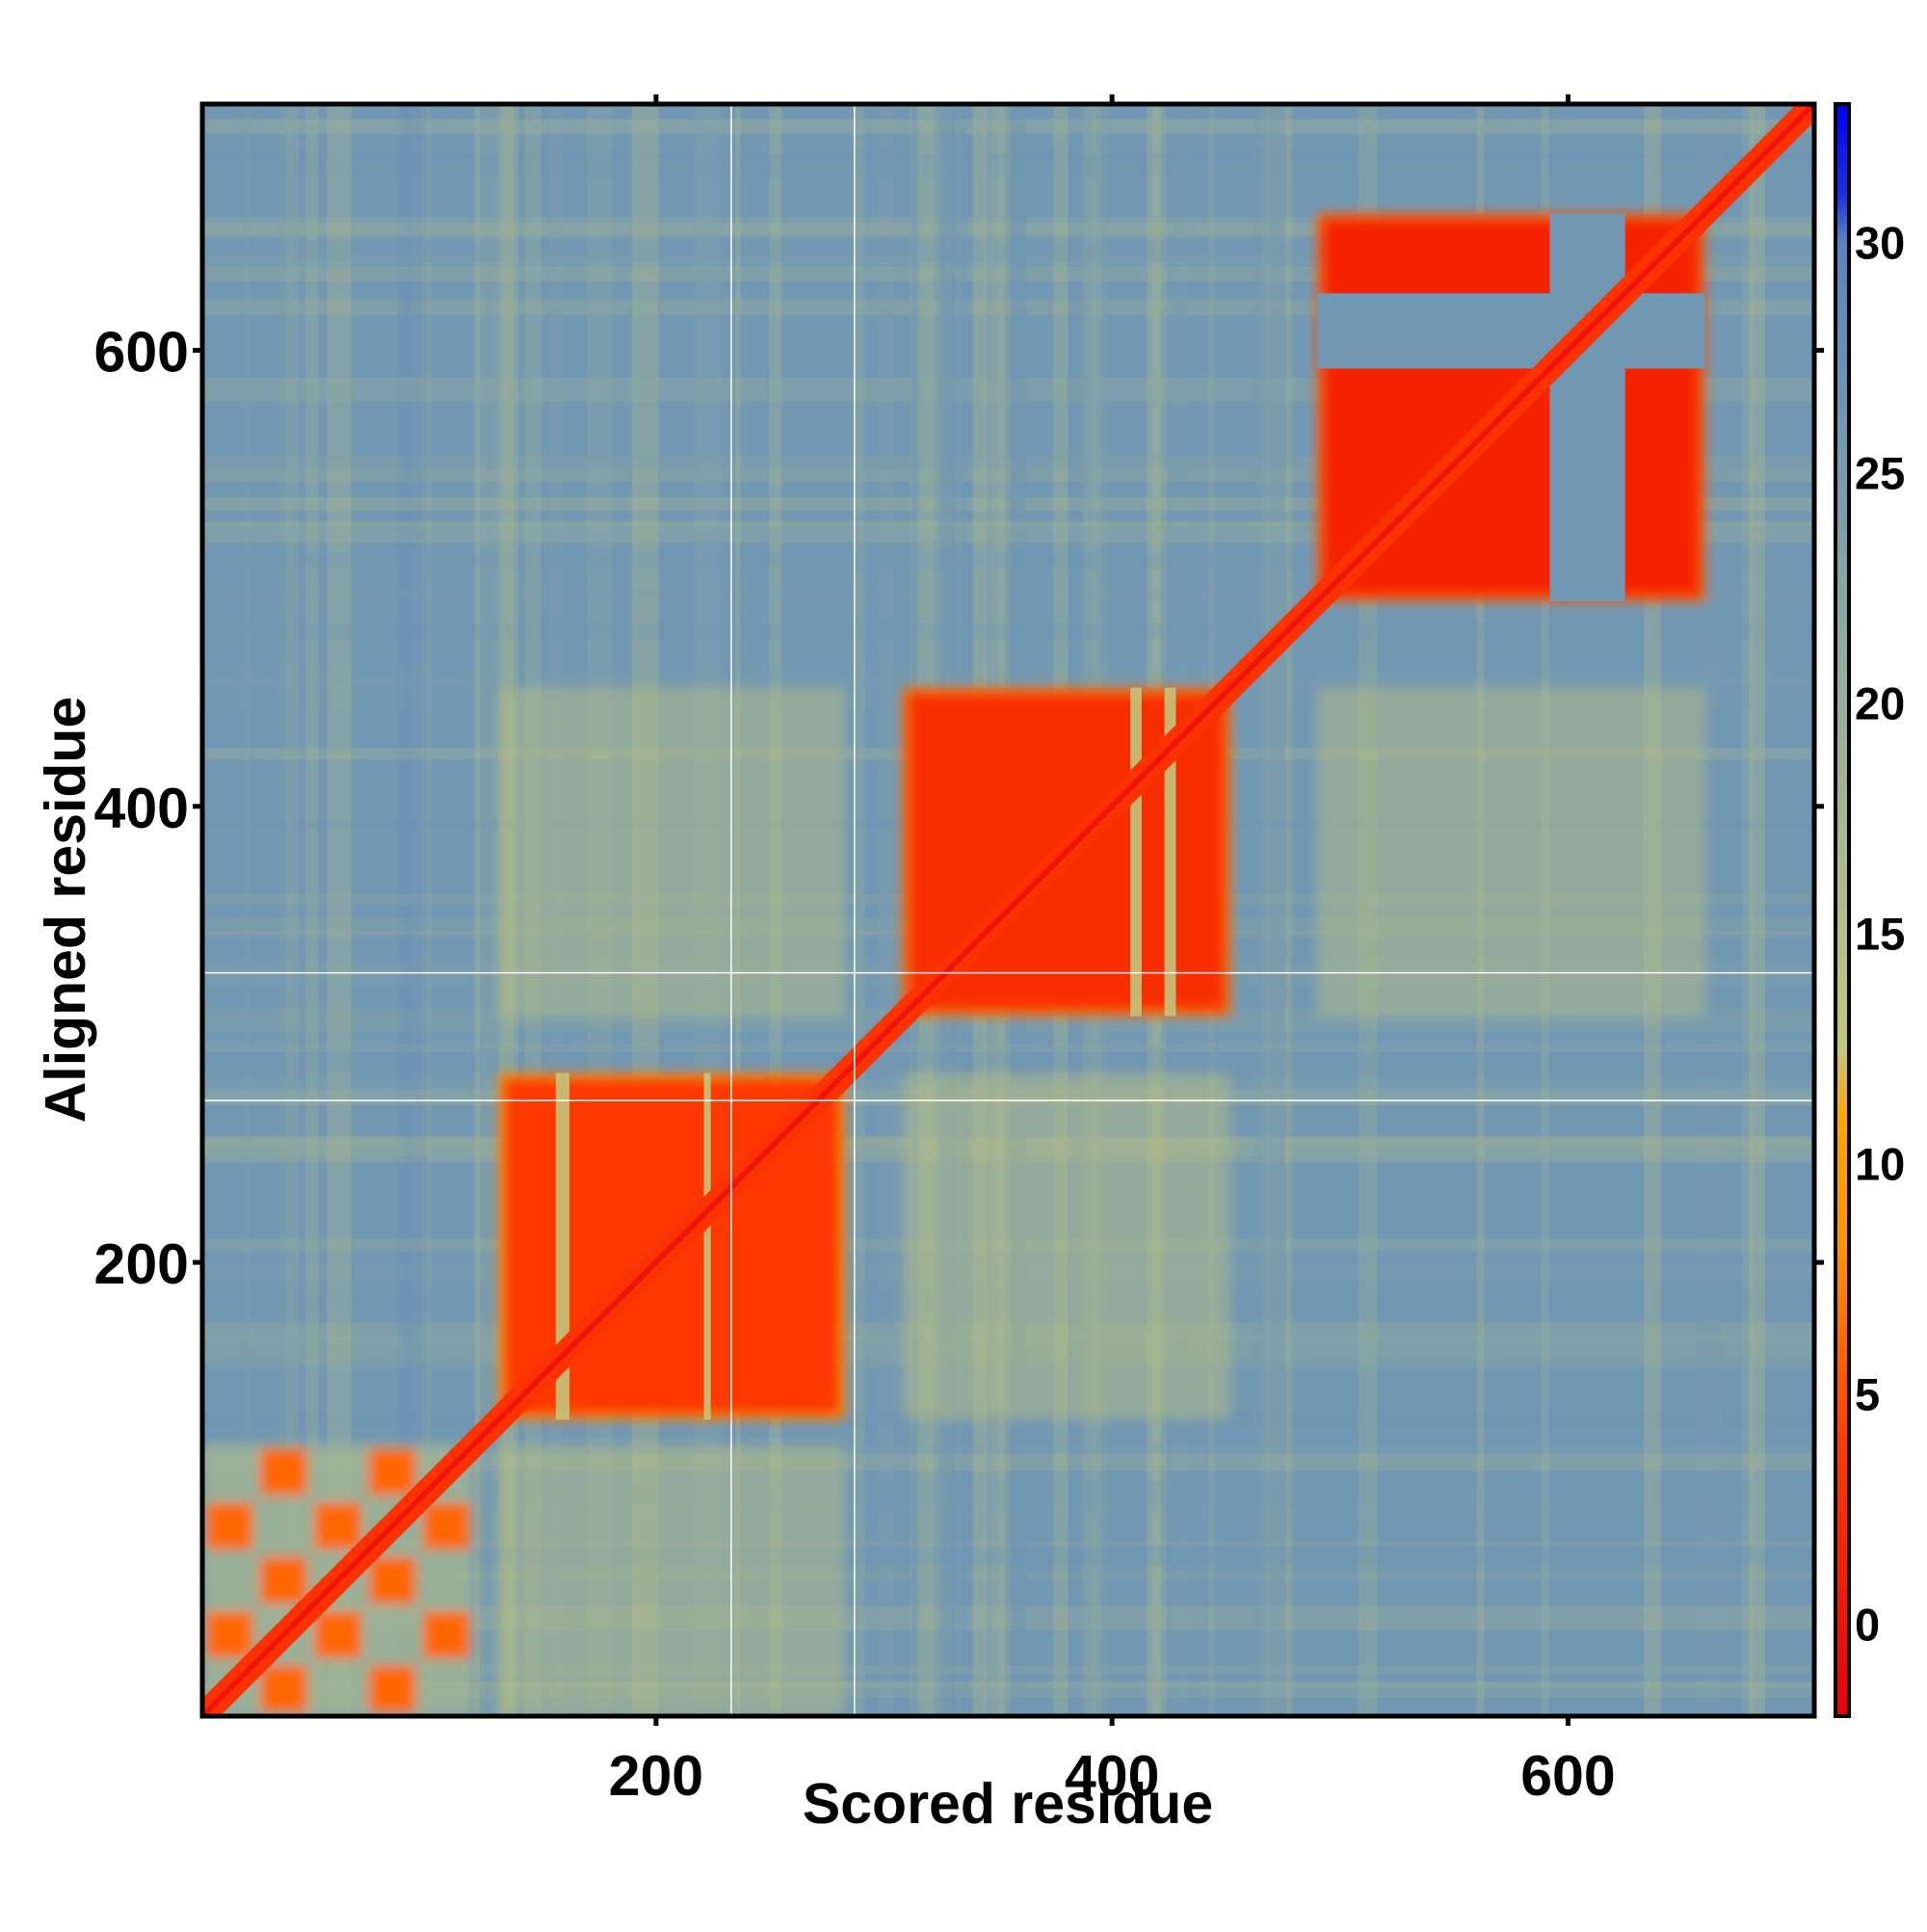  Describe the element at coordinates (65, 910) in the screenshot. I see `y-axis-title: Aligned residue` at that location.